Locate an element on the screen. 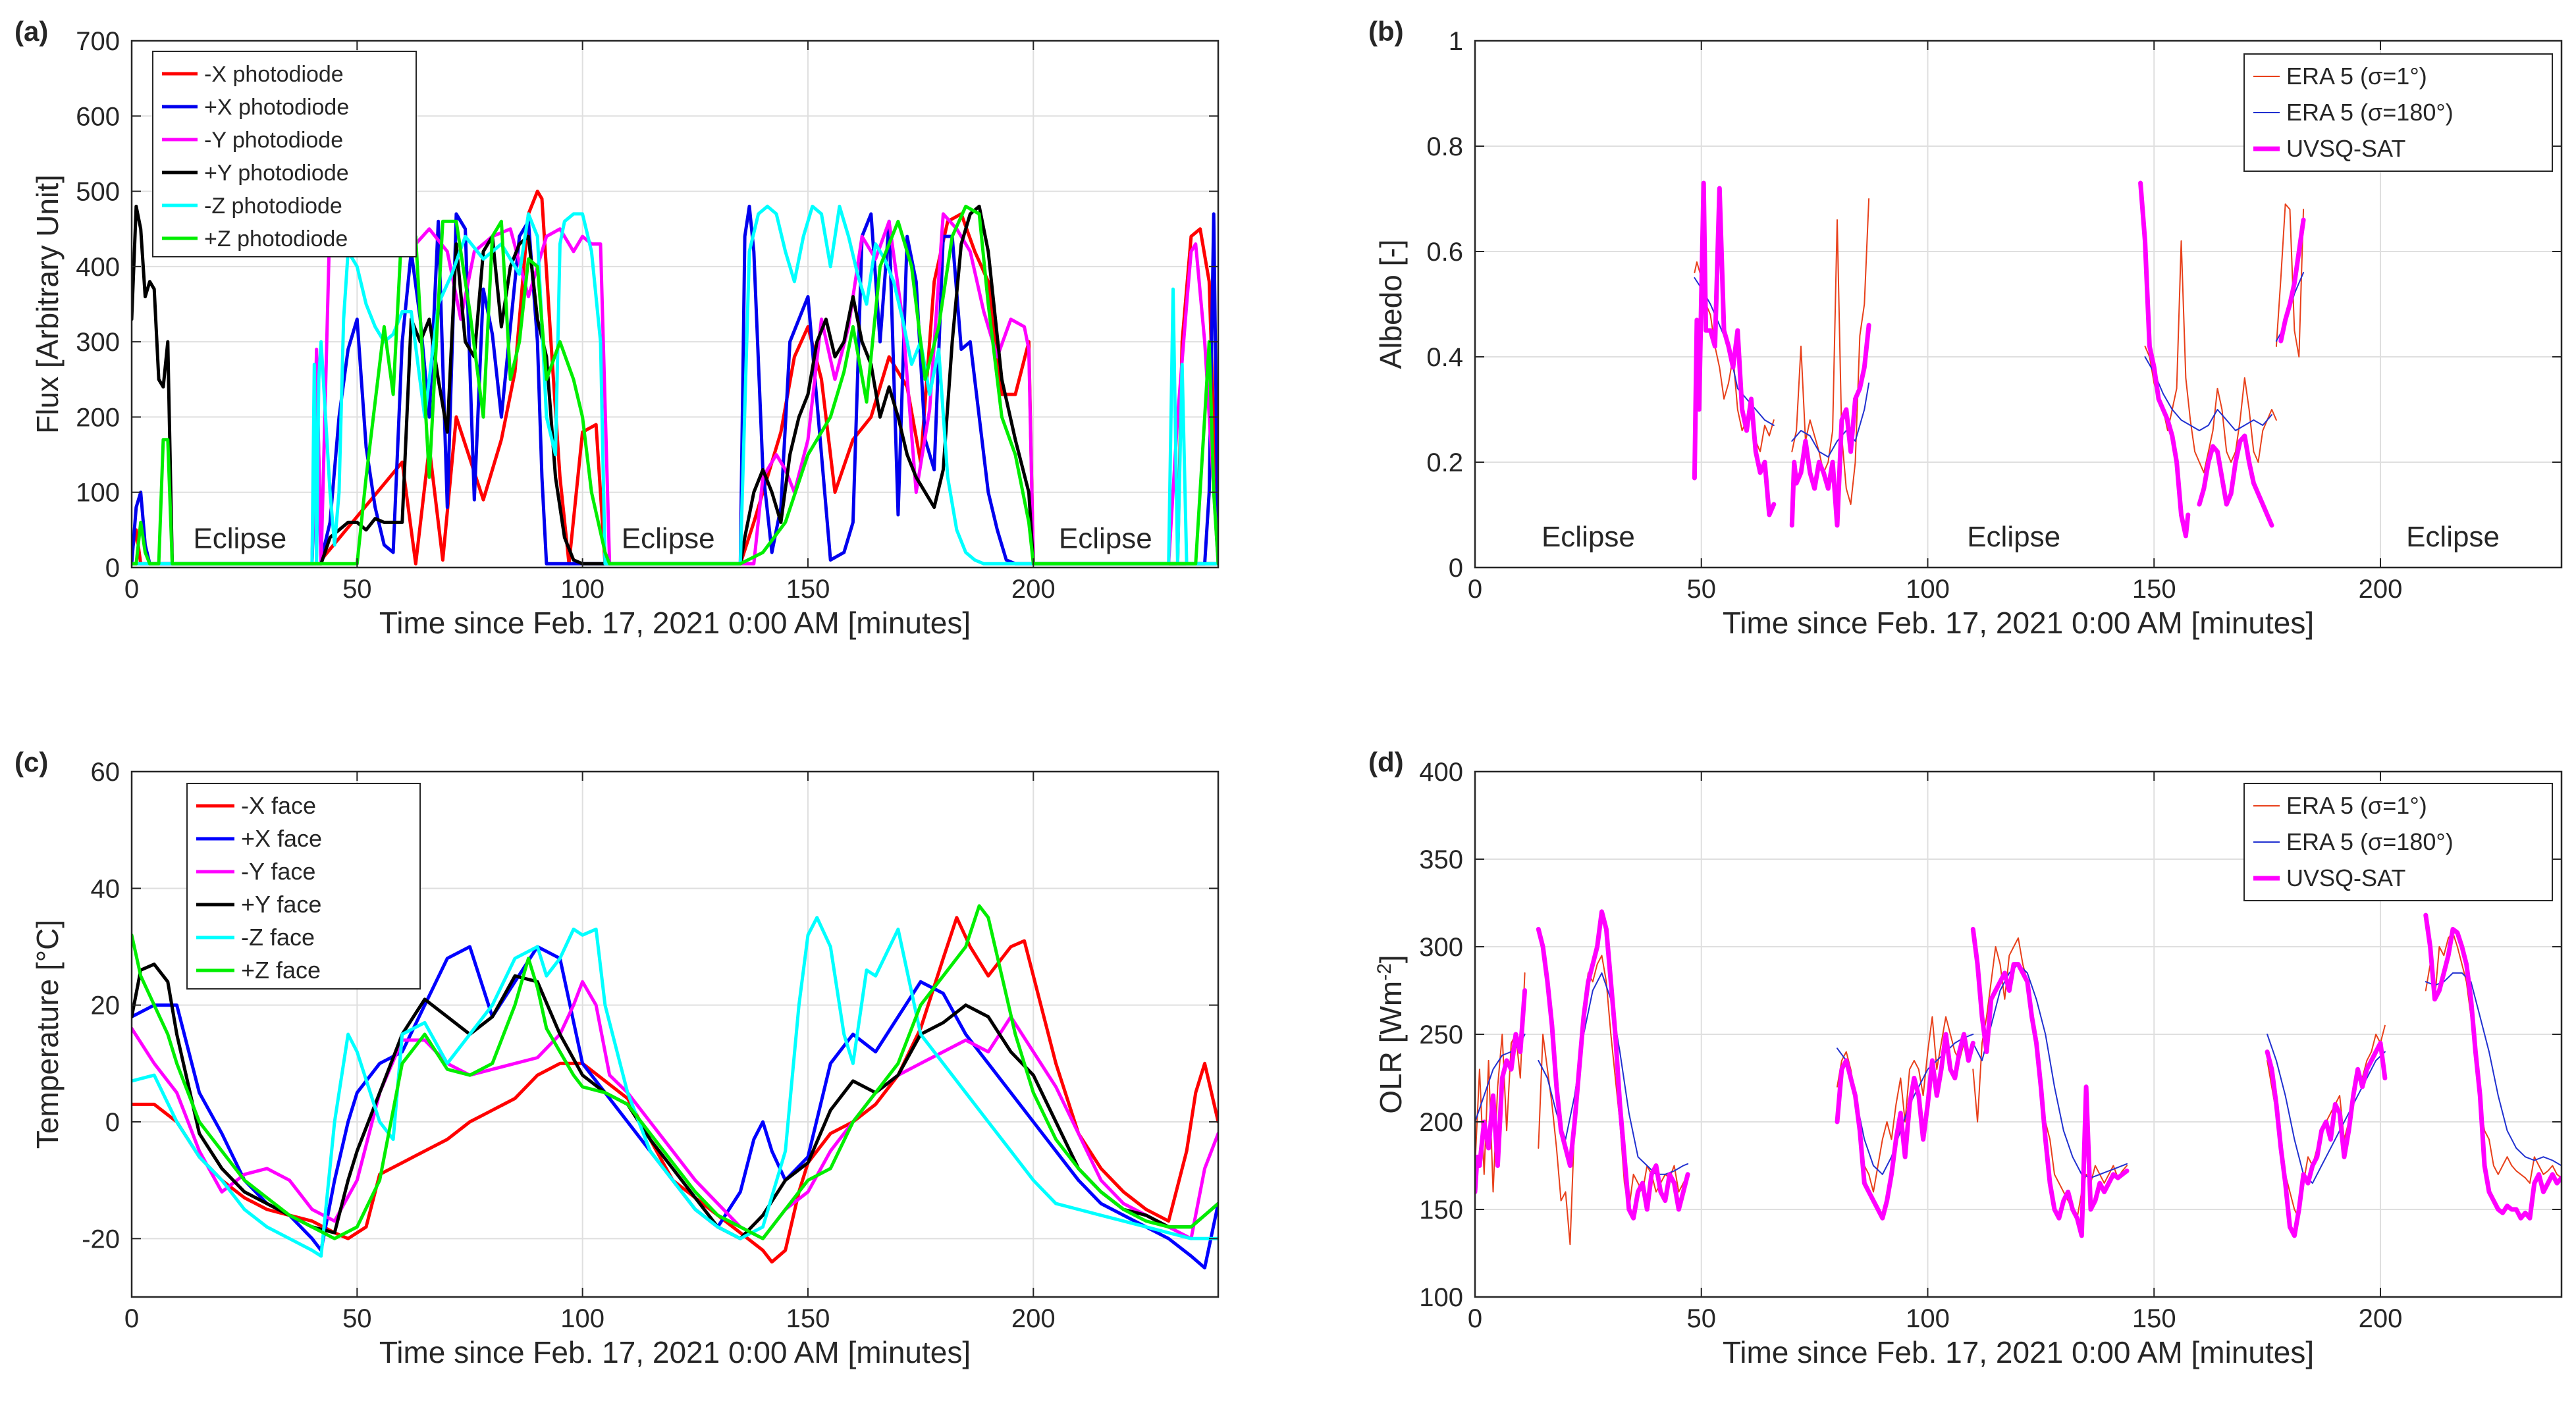 The image size is (2576, 1401). panel-label: (d) is located at coordinates (1386, 762).